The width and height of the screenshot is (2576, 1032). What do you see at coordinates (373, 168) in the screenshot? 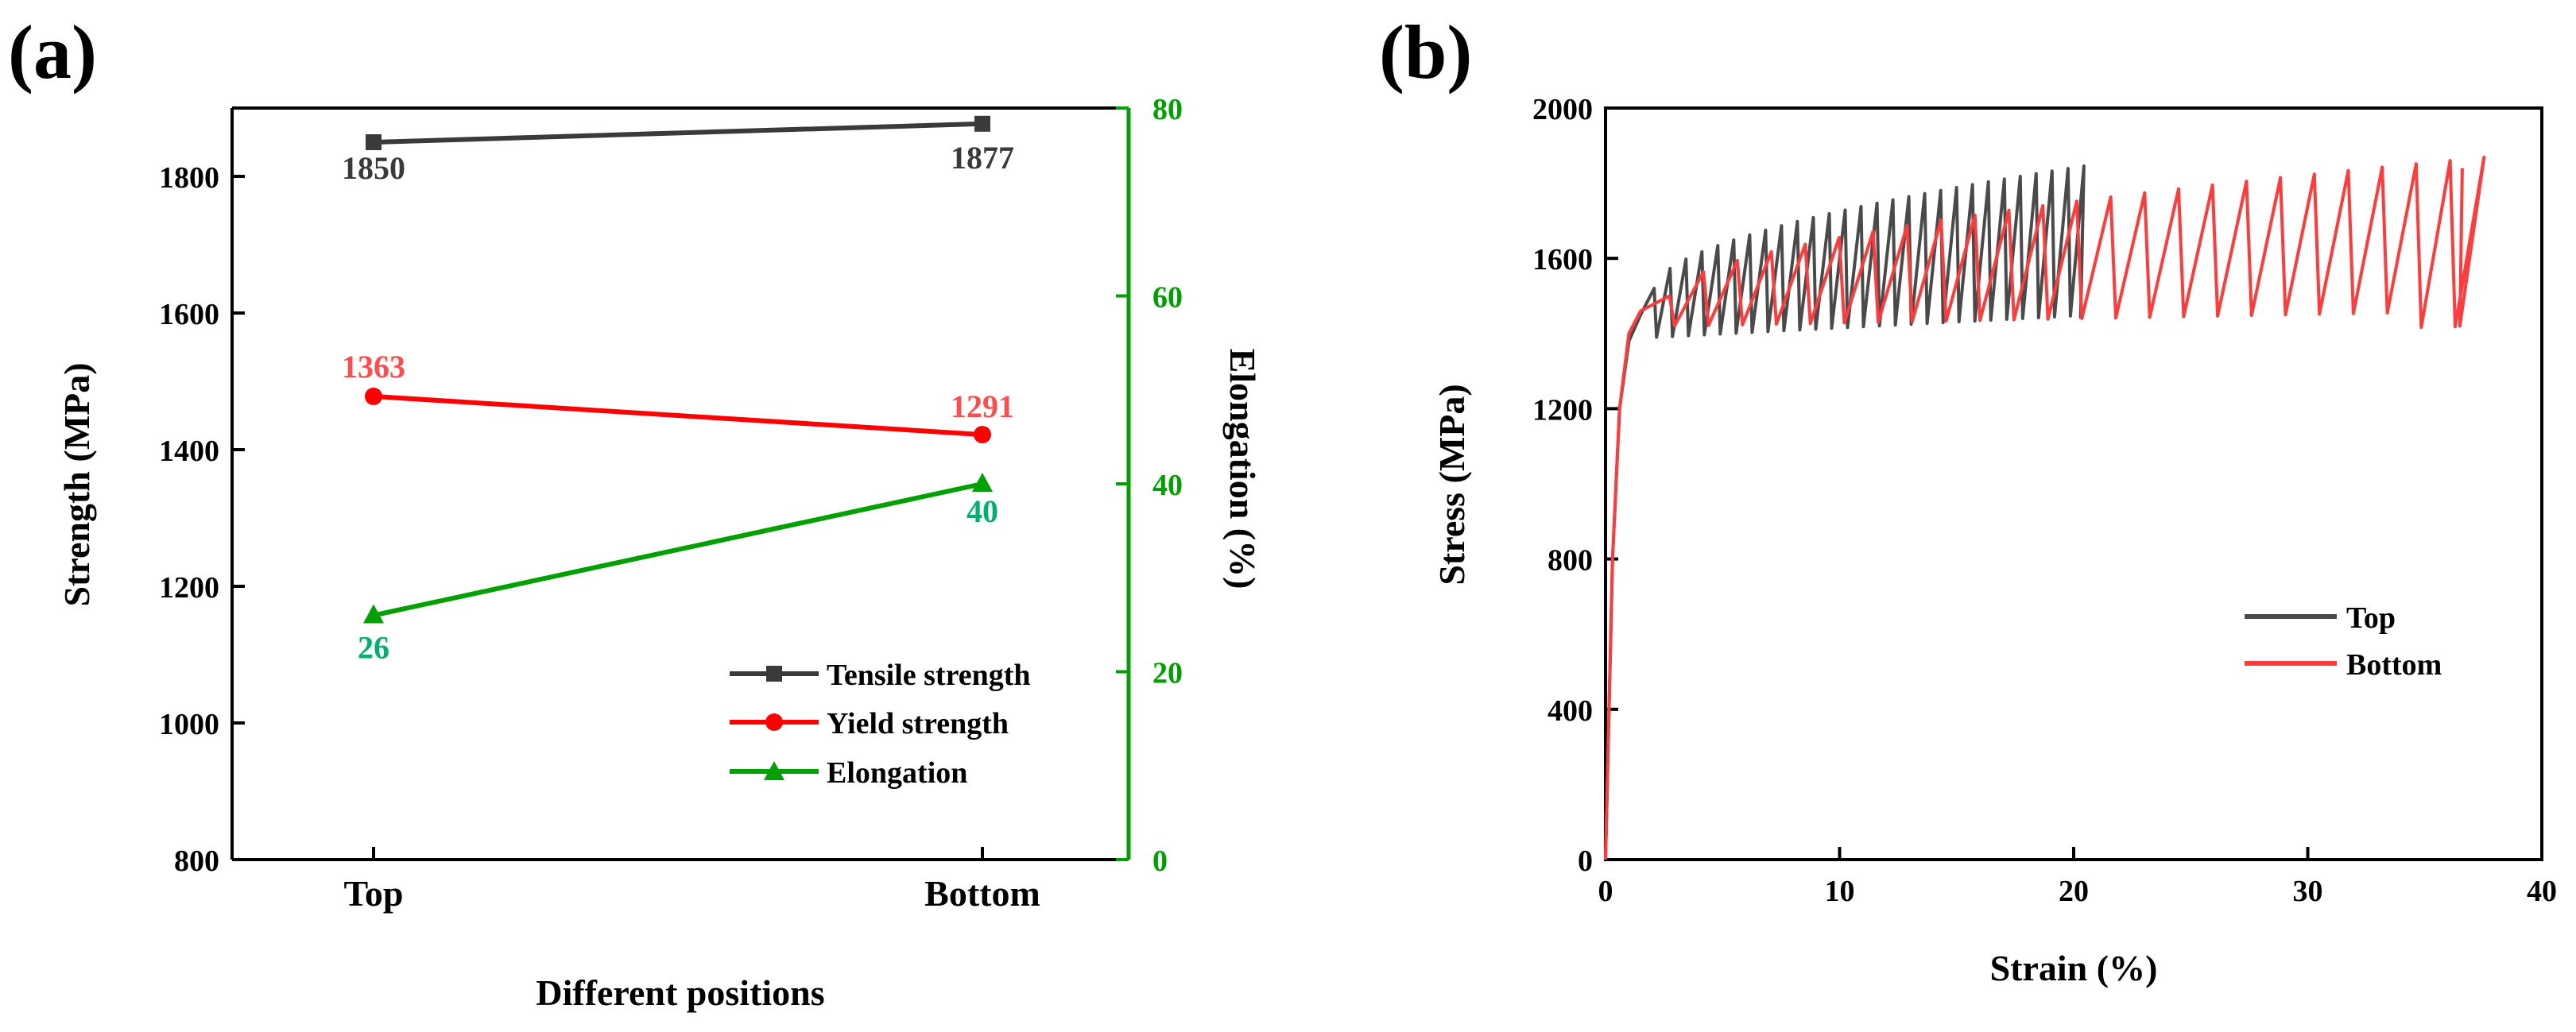
I see `a-data-label: 1850` at bounding box center [373, 168].